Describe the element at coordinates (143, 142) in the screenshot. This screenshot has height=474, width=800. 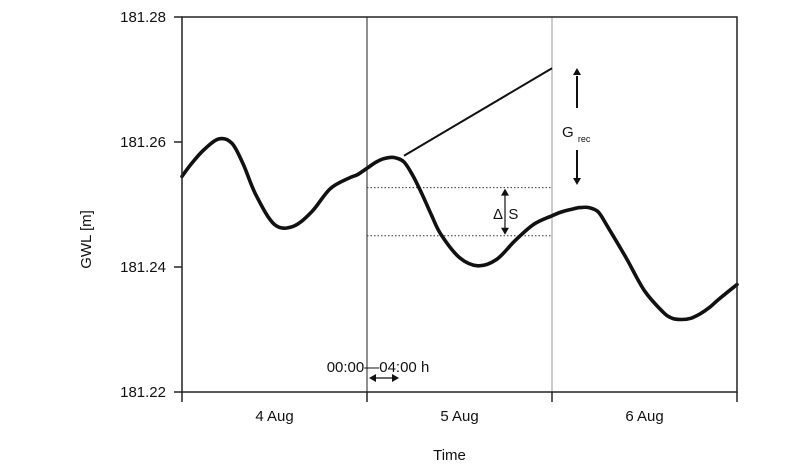
I see `y-tick-label: 181.26` at that location.